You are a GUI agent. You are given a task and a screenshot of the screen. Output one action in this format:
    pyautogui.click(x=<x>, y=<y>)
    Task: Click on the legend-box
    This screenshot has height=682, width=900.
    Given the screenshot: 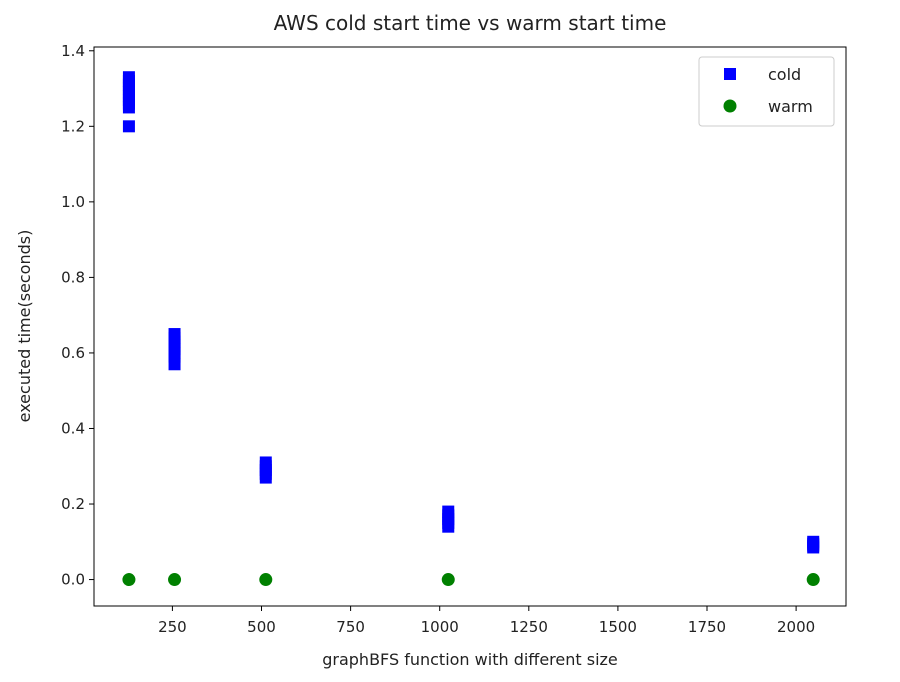 What is the action you would take?
    pyautogui.click(x=766, y=91)
    